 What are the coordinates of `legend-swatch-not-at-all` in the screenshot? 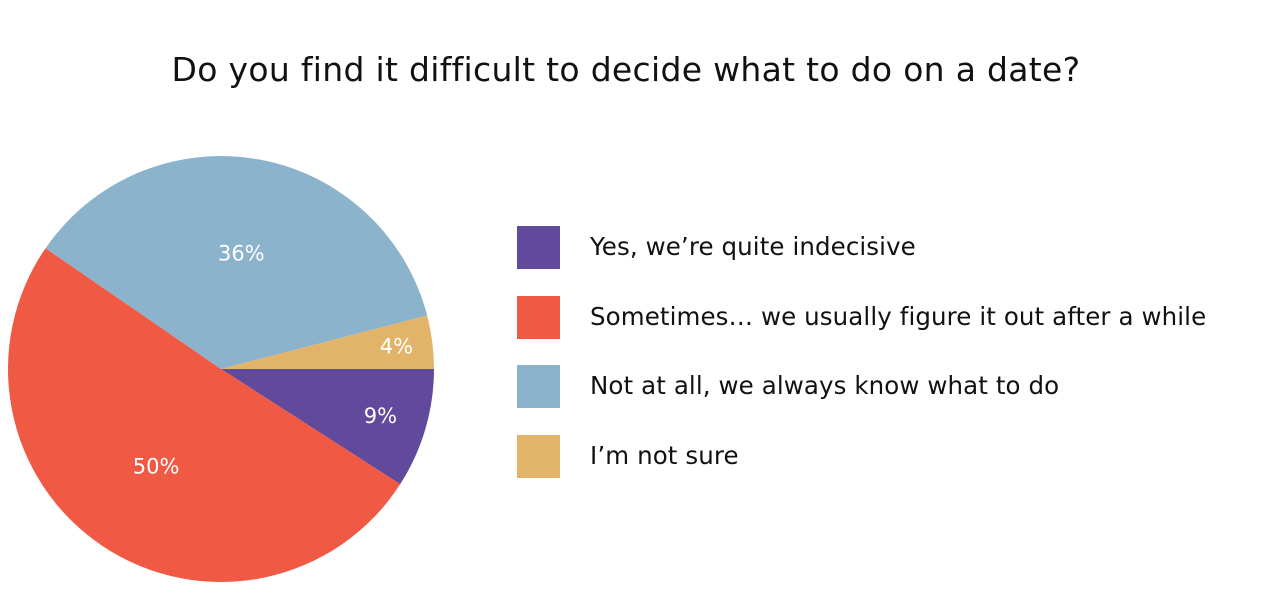 It's located at (538, 386).